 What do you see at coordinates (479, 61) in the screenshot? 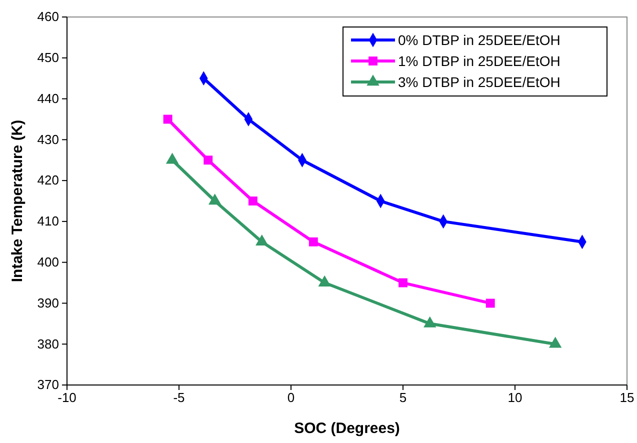
I see `legend-label: 1% DTBP in 25DEE/EtOH` at bounding box center [479, 61].